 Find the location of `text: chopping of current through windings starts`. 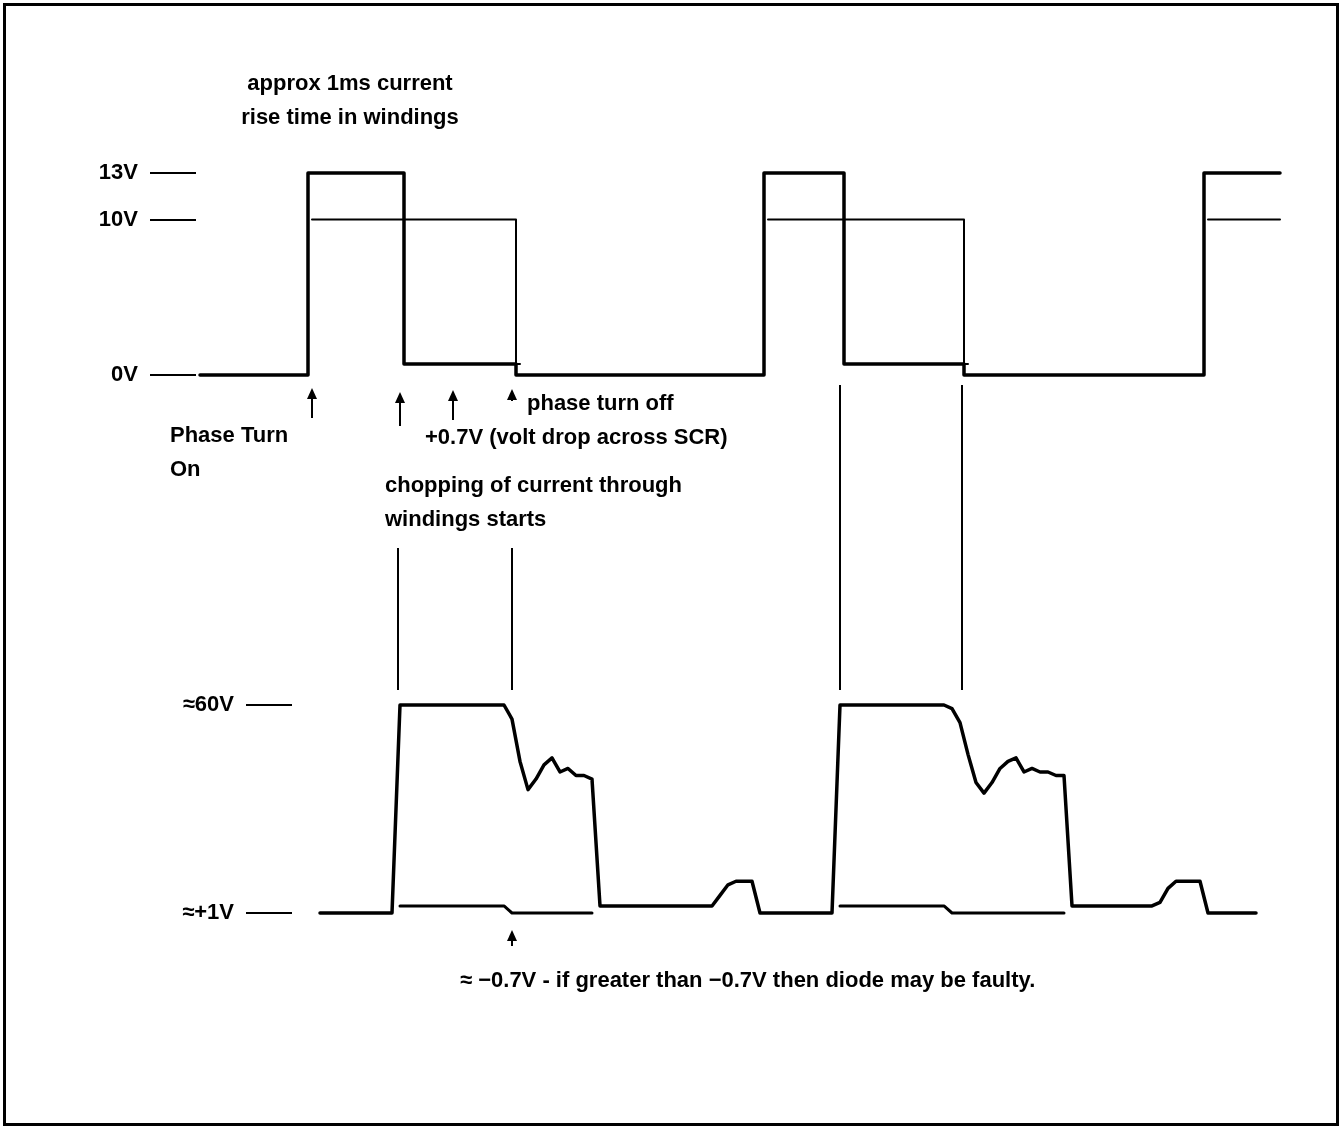

text: chopping of current through windings starts is located at coordinates (533, 502).